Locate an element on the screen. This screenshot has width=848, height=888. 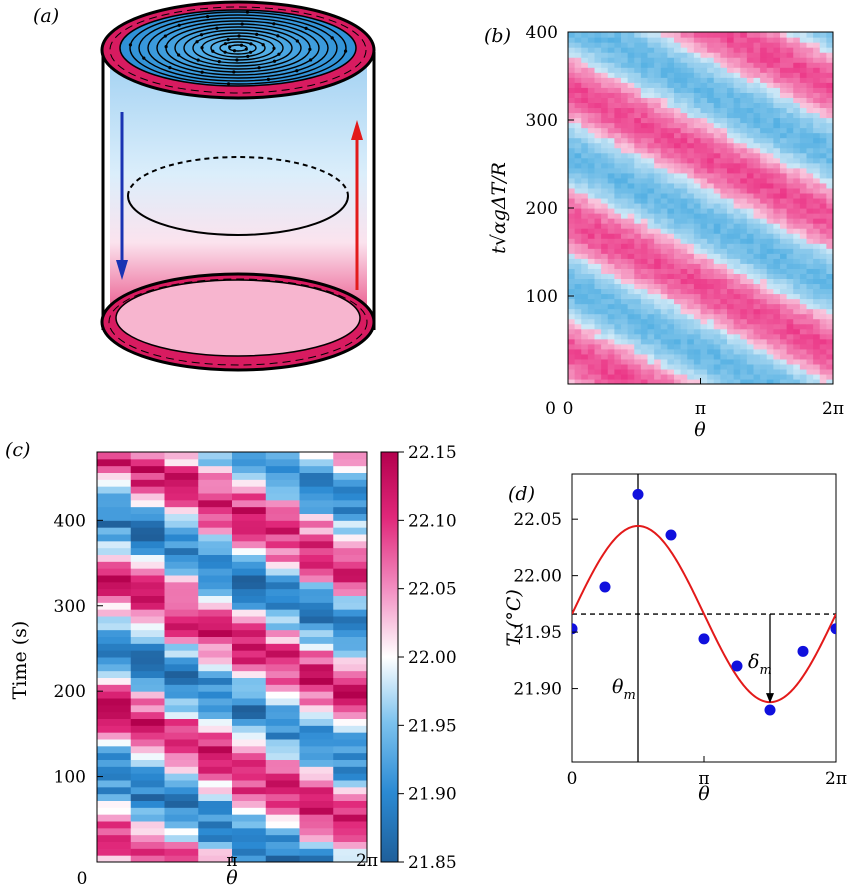
swirl-ring is located at coordinates (238, 48).